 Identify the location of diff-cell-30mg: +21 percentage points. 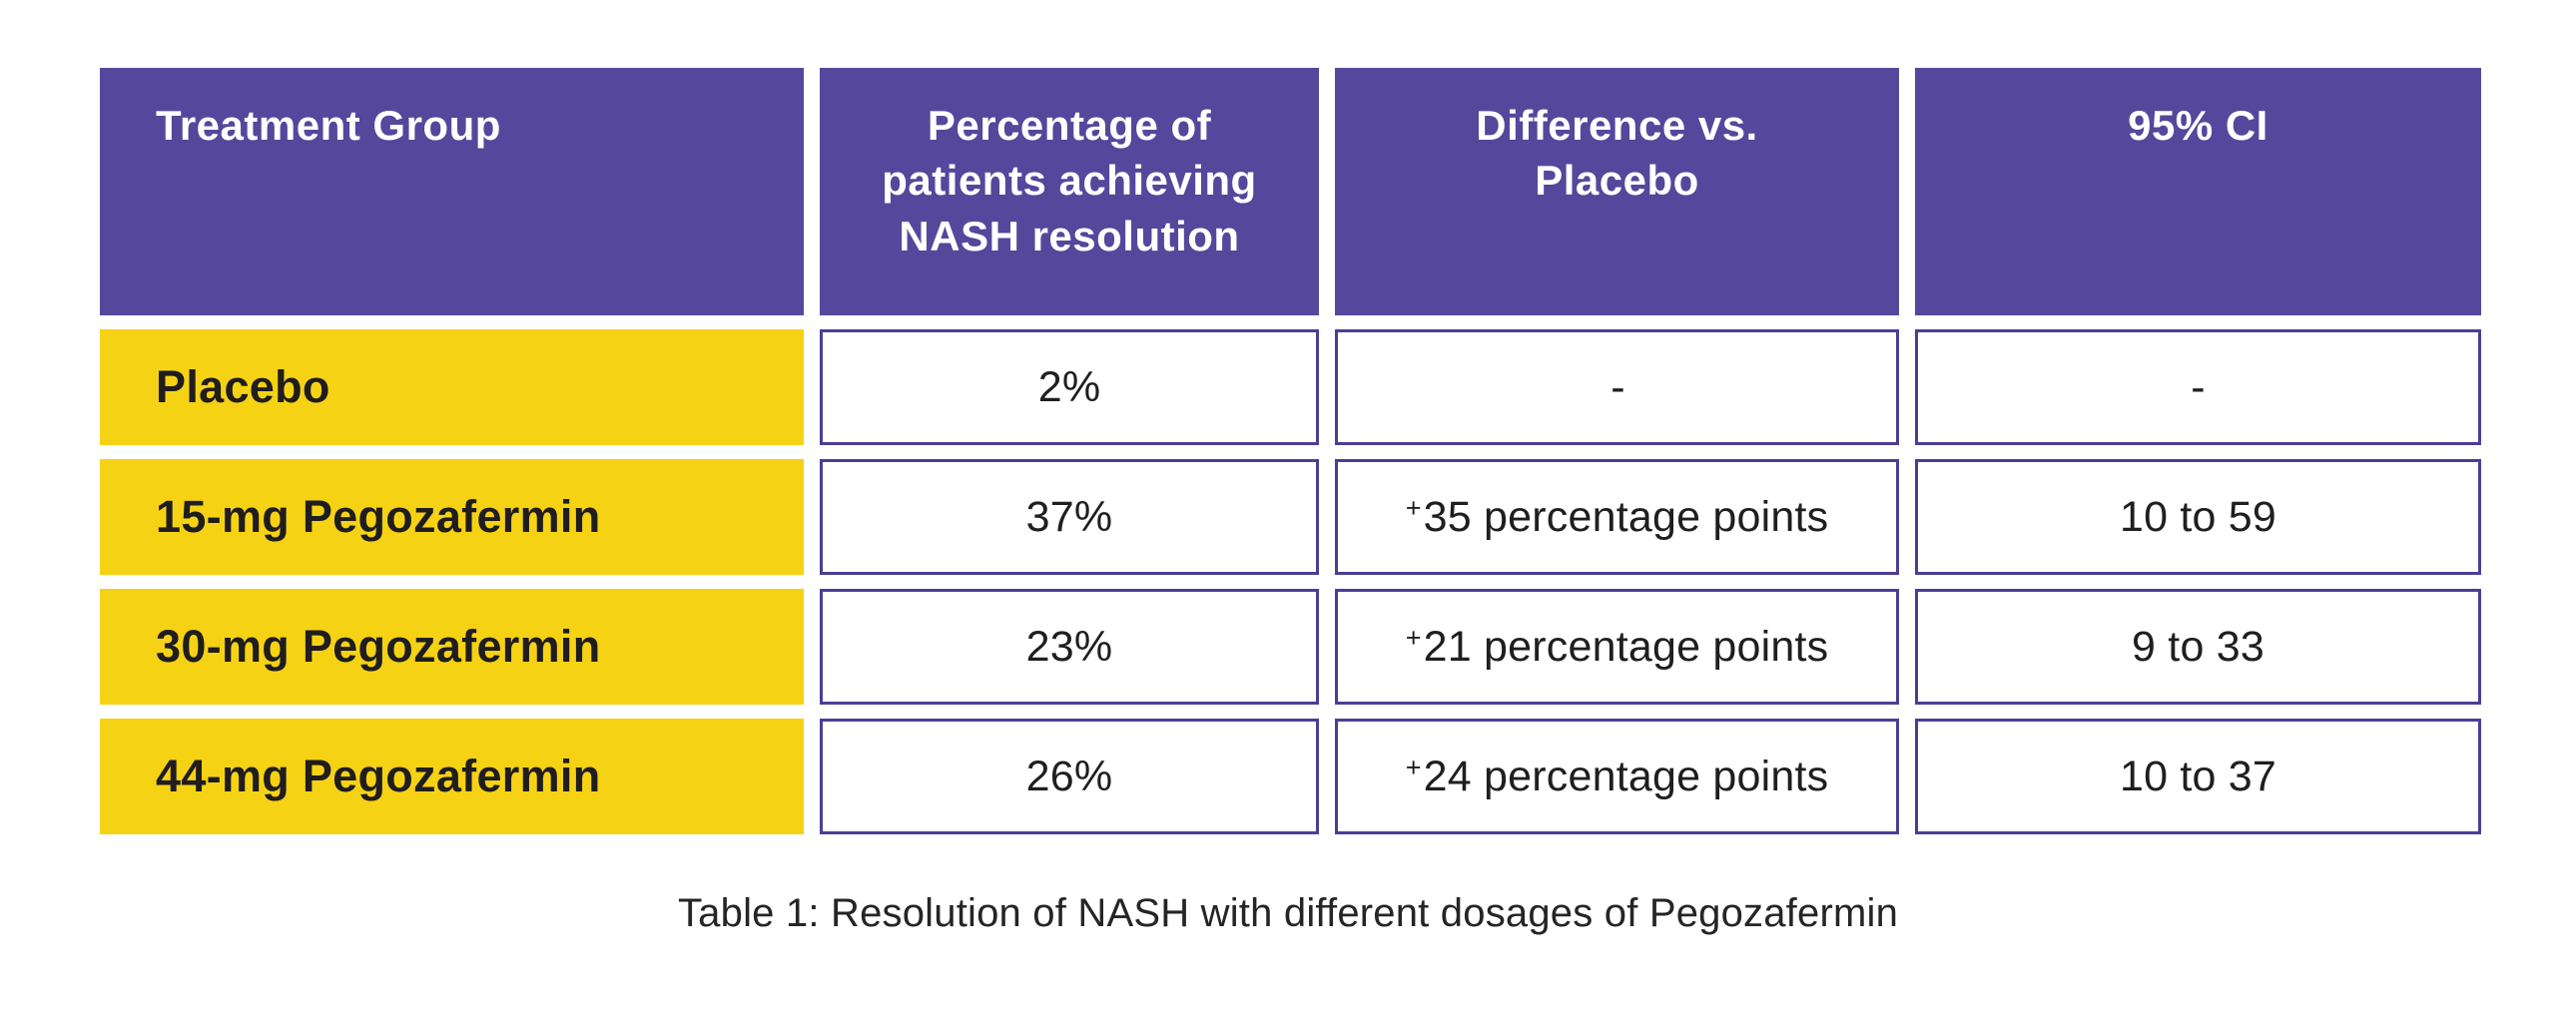
(1617, 647).